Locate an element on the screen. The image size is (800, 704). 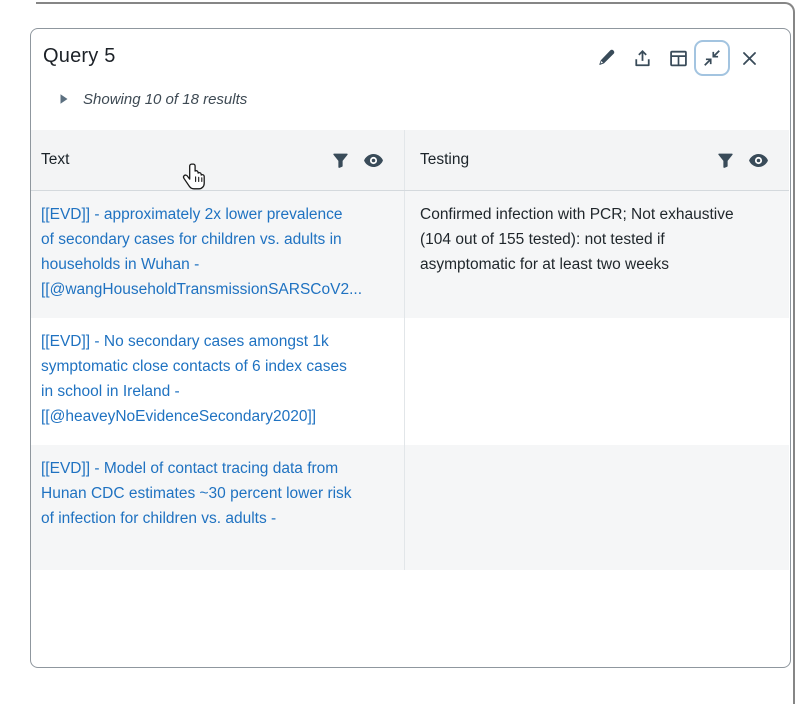
close-button is located at coordinates (749, 58).